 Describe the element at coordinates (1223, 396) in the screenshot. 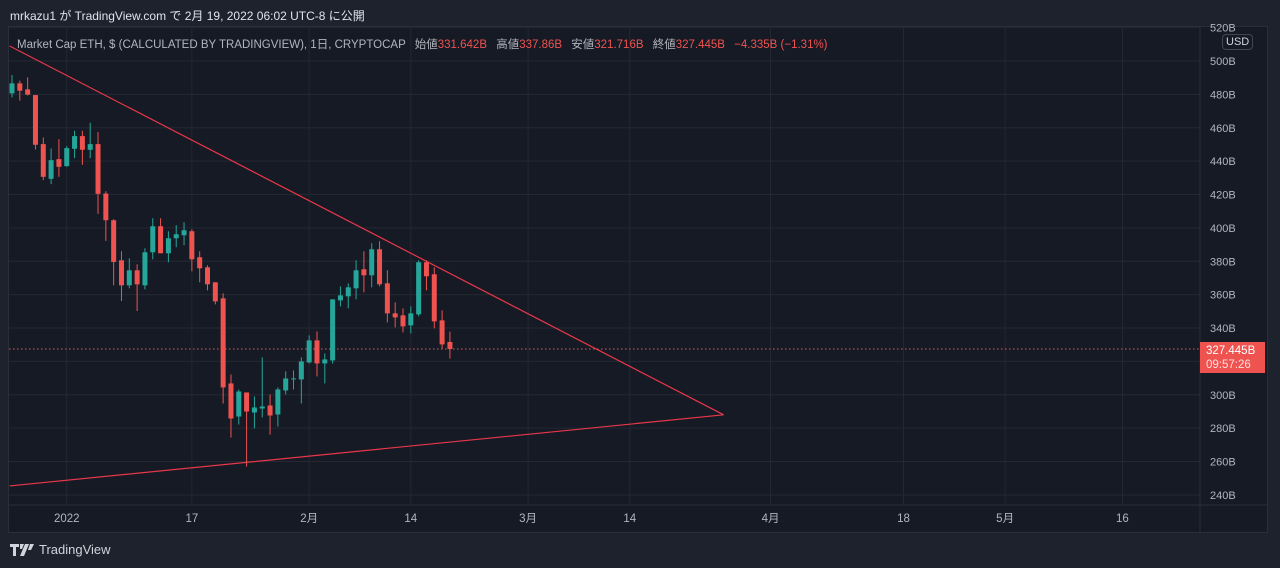

I see `y-tick-label: 300B` at that location.